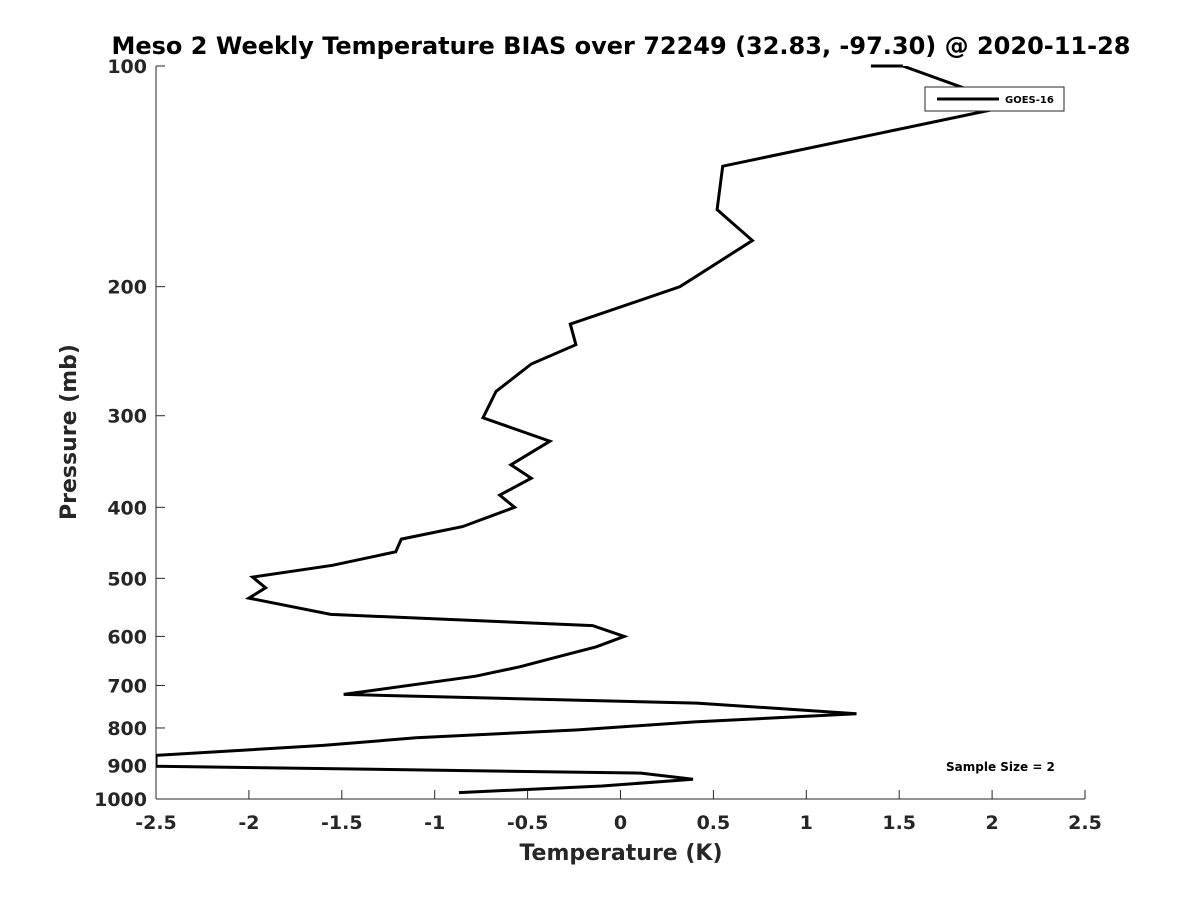 The image size is (1200, 900). What do you see at coordinates (127, 67) in the screenshot?
I see `y-tick-label: 100` at bounding box center [127, 67].